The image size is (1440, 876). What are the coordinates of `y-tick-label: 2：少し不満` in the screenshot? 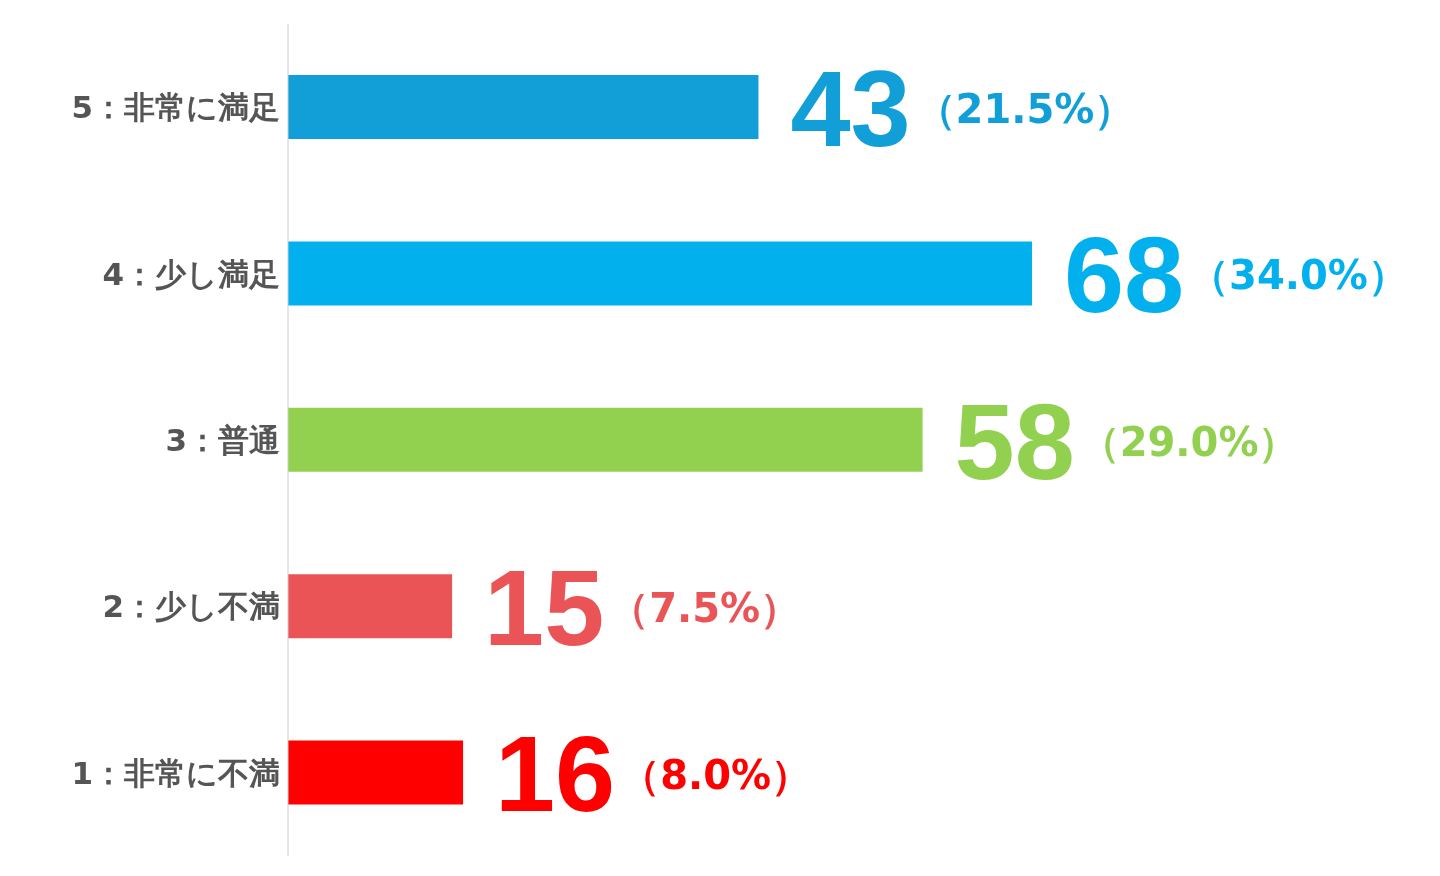 It's located at (191, 606).